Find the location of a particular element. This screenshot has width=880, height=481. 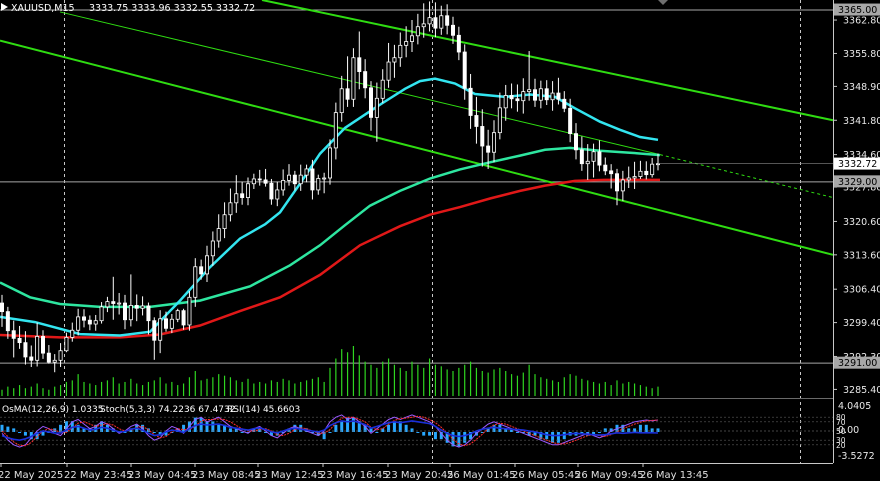

stoch-signal-line is located at coordinates (330, 431).